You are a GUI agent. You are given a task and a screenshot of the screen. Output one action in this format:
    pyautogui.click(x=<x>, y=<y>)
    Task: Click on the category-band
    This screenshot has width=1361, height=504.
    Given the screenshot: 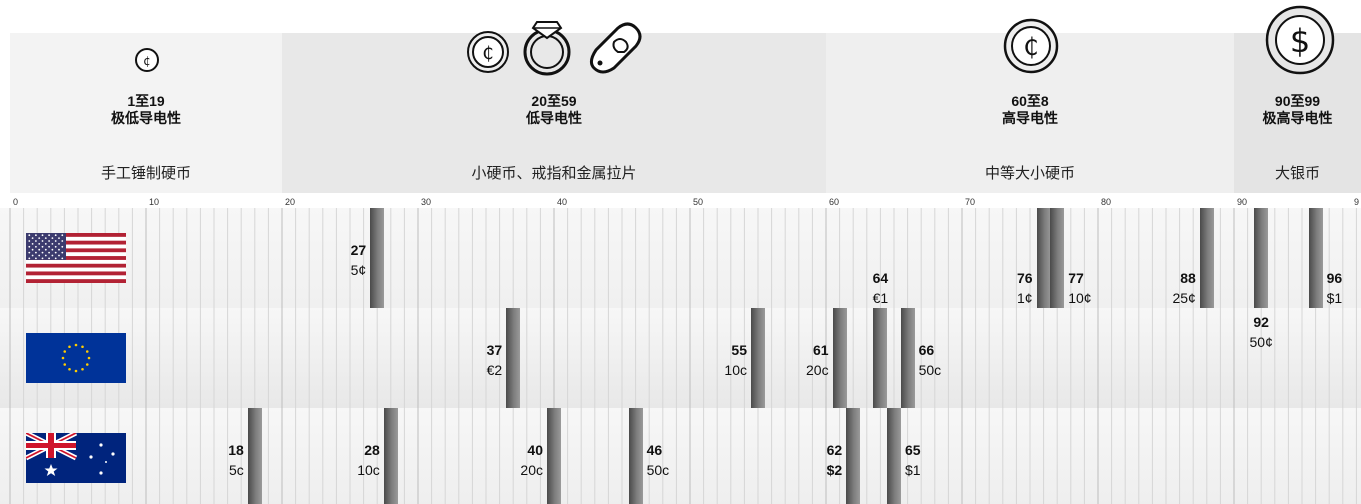 What is the action you would take?
    pyautogui.click(x=554, y=113)
    